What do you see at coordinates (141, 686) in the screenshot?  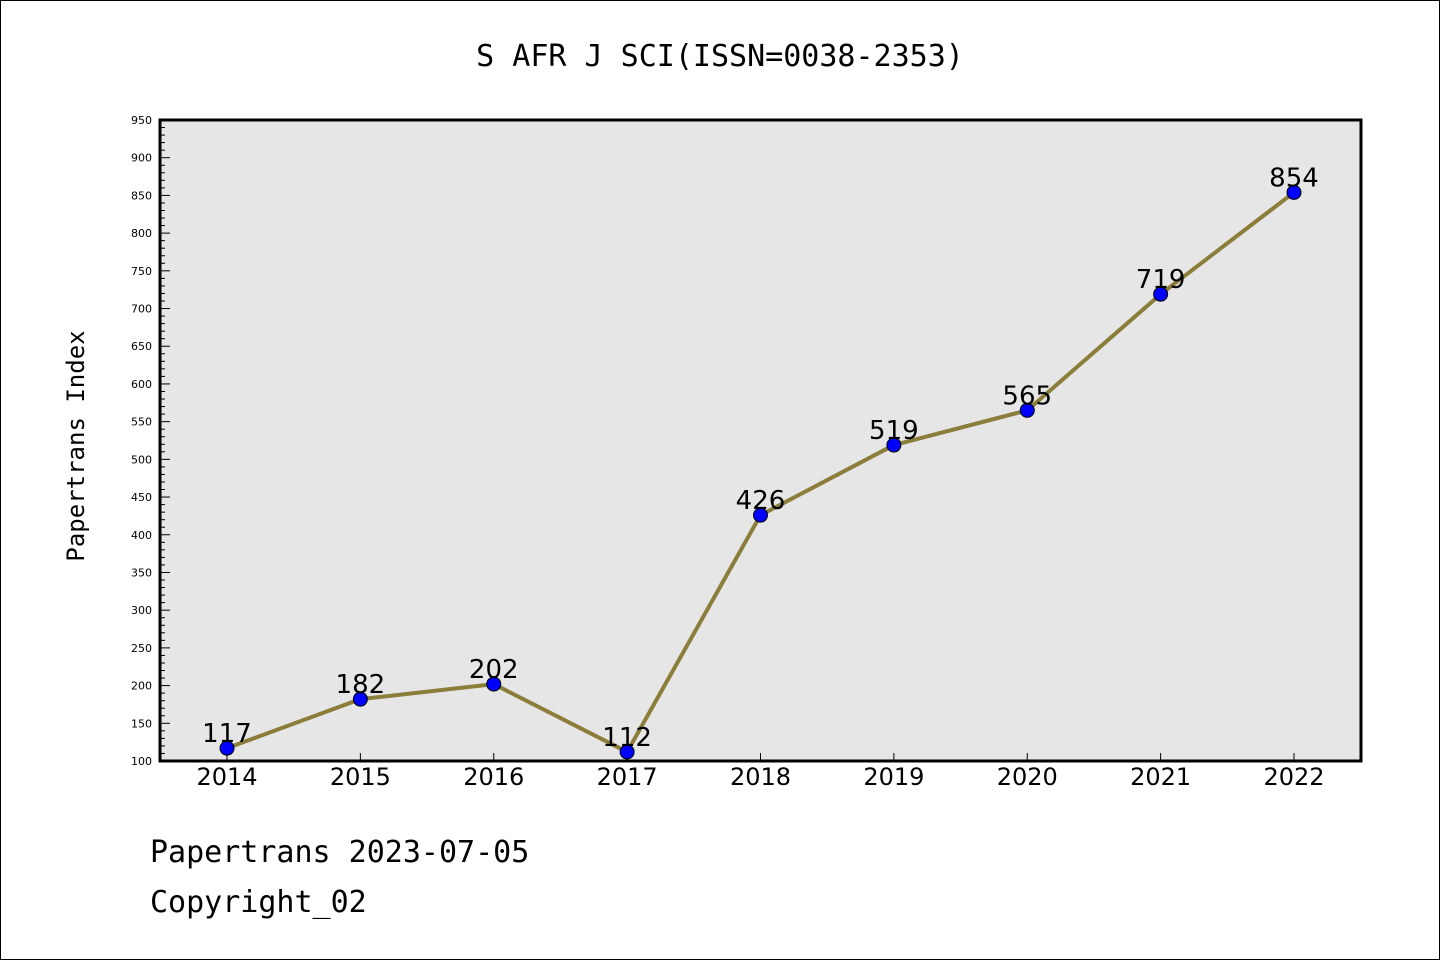 I see `y-tick-label: 200` at bounding box center [141, 686].